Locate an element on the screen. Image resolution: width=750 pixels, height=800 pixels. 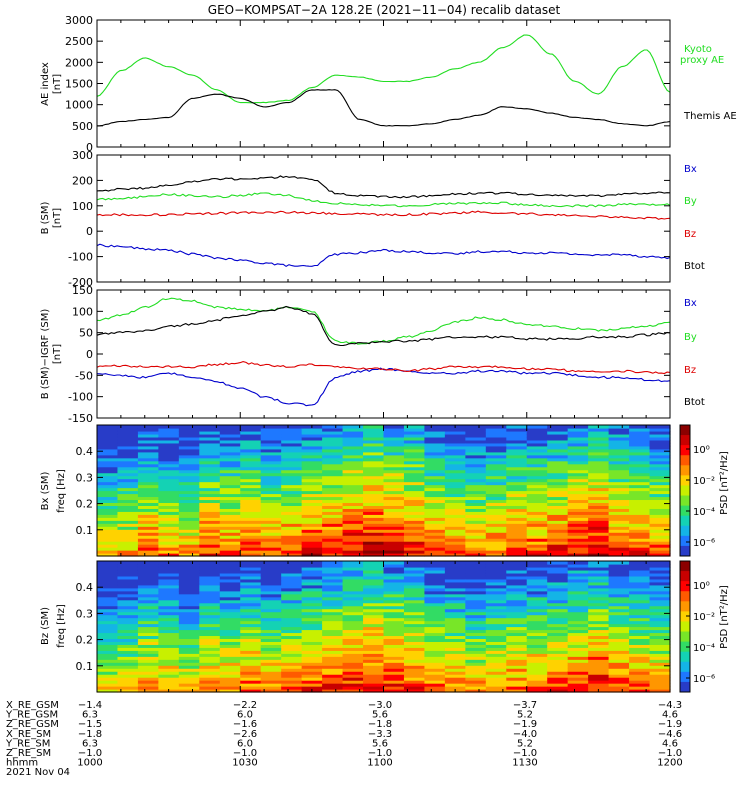
y-tick-label: -100 is located at coordinates (80, 397).